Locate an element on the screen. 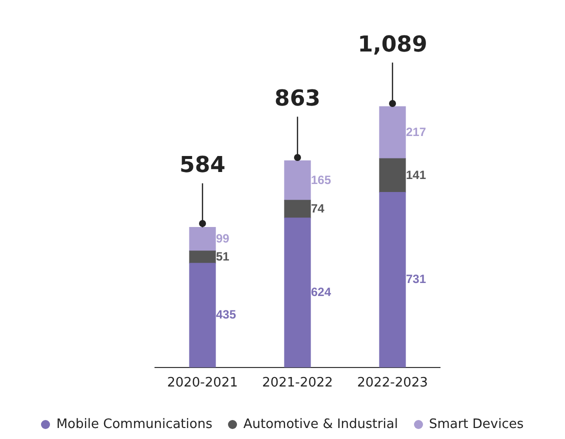 Image resolution: width=565 pixels, height=439 pixels. data-label: 141 is located at coordinates (416, 175).